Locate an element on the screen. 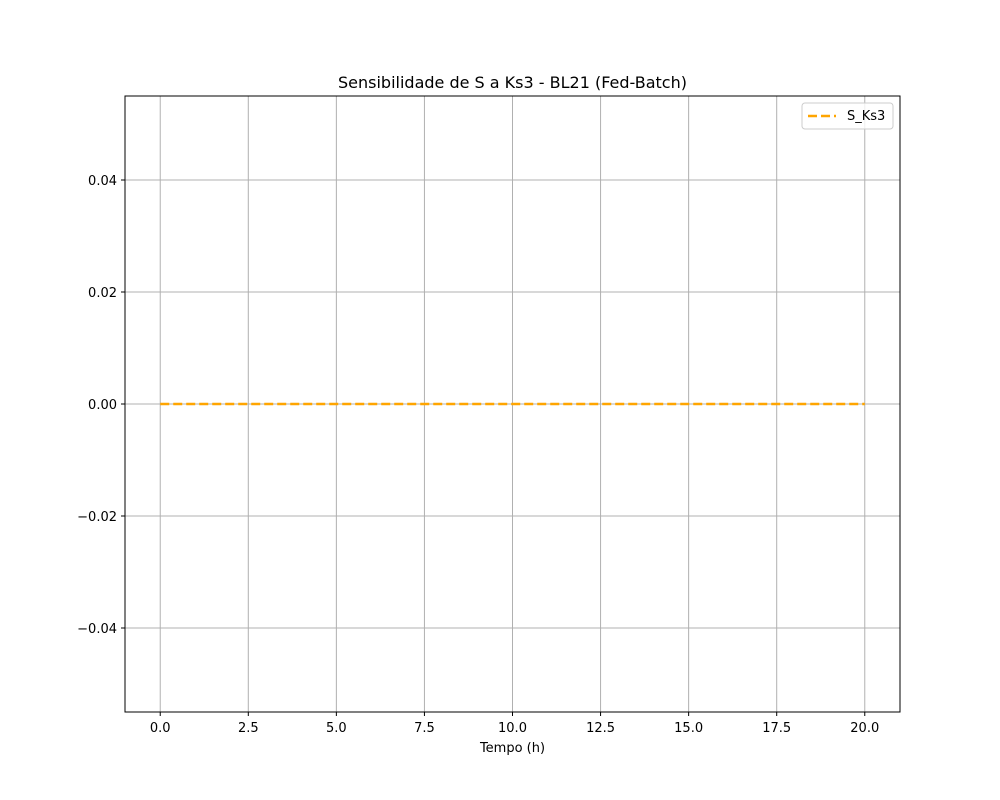  x-tick-label: 17.5 is located at coordinates (776, 728).